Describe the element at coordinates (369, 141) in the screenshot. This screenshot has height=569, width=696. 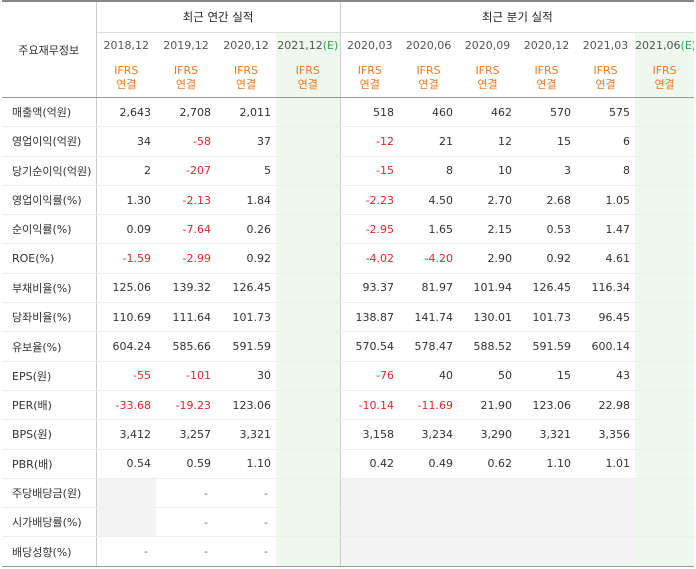
I see `table-cell: -12` at that location.